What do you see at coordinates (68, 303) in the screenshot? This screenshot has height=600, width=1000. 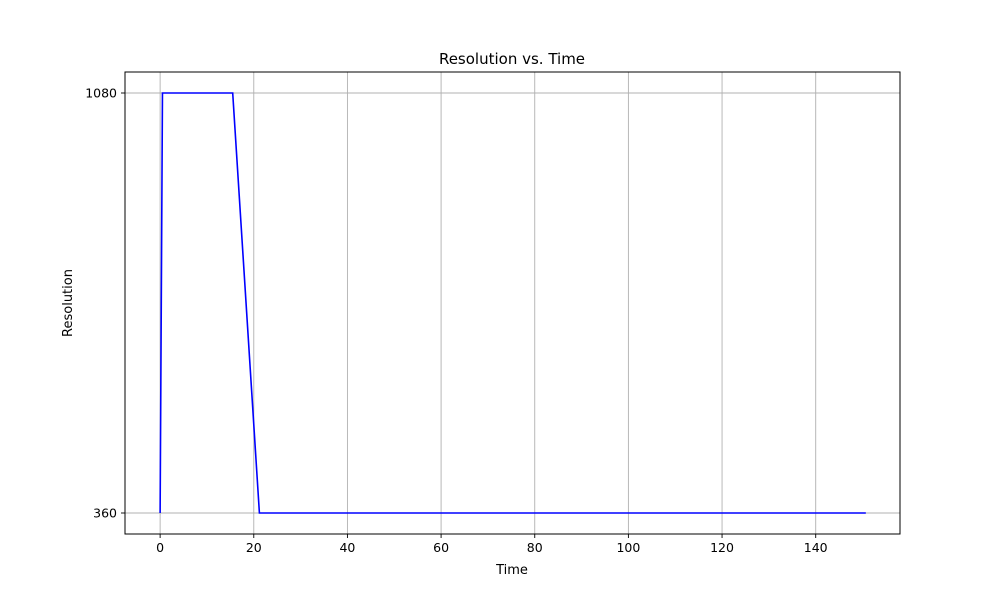 I see `y-axis-label: Resolution` at bounding box center [68, 303].